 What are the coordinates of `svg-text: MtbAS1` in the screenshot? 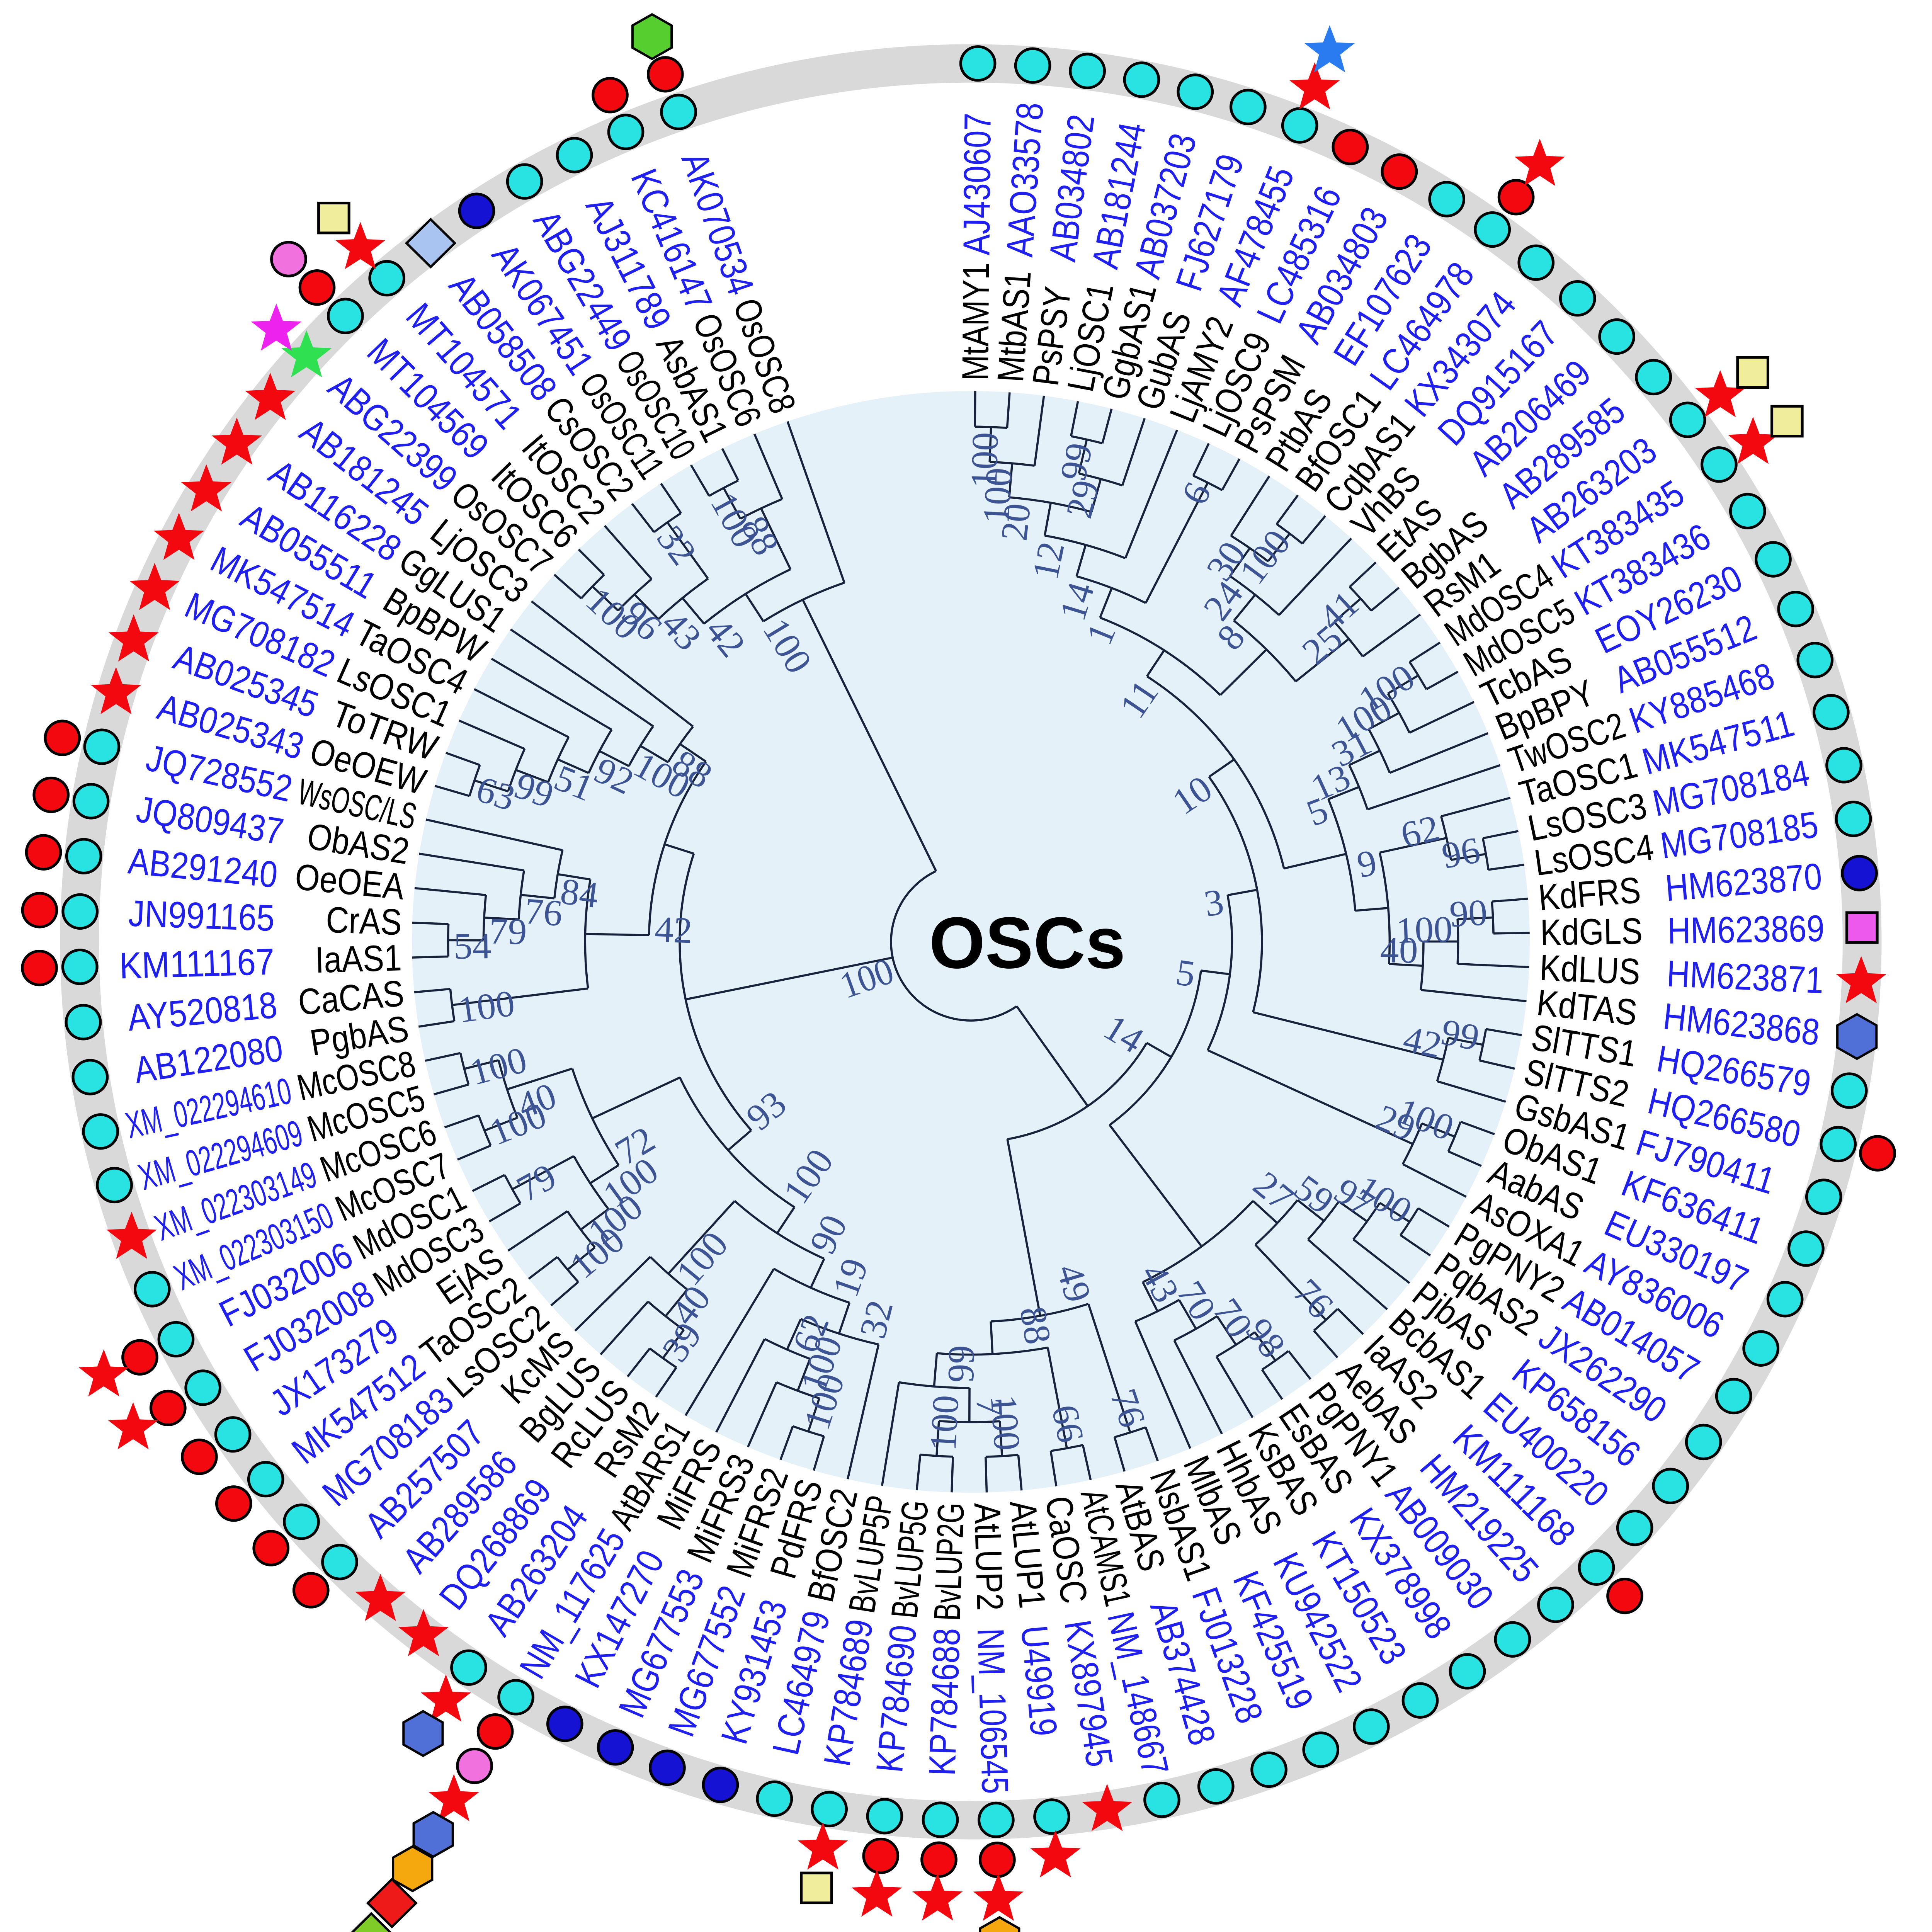 It's located at (1014, 326).